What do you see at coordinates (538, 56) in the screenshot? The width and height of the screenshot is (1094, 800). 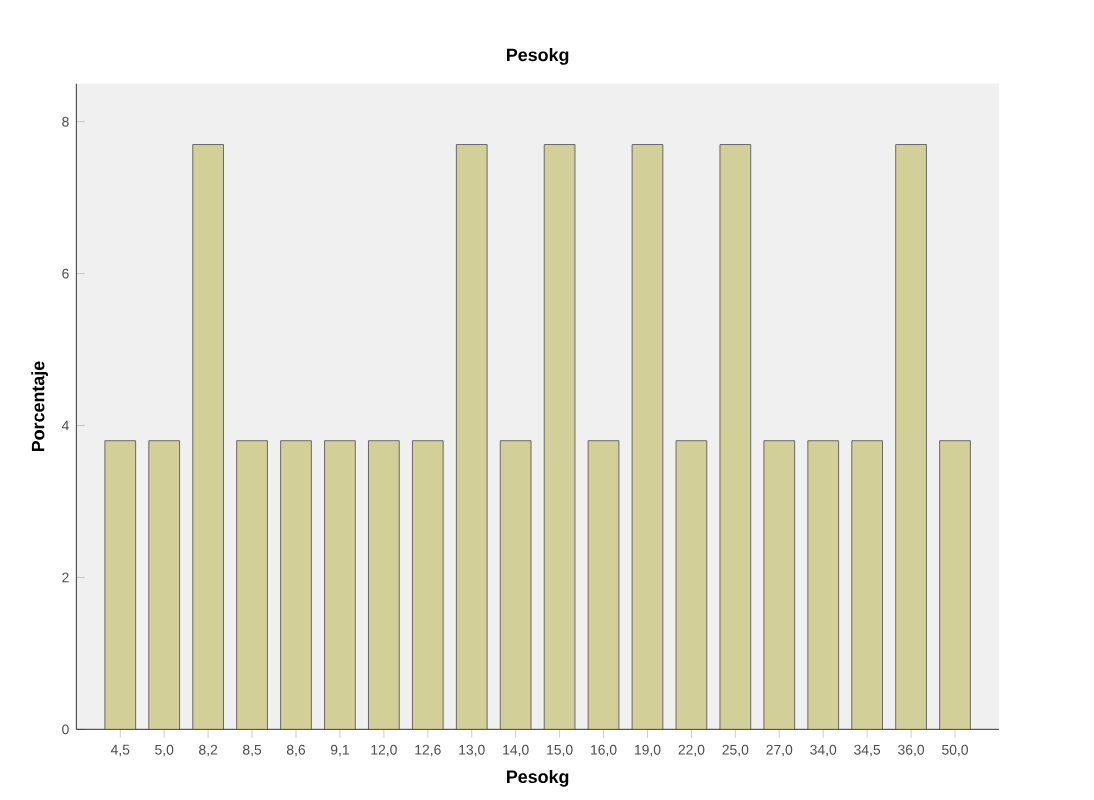 I see `chart-title: Pesokg` at bounding box center [538, 56].